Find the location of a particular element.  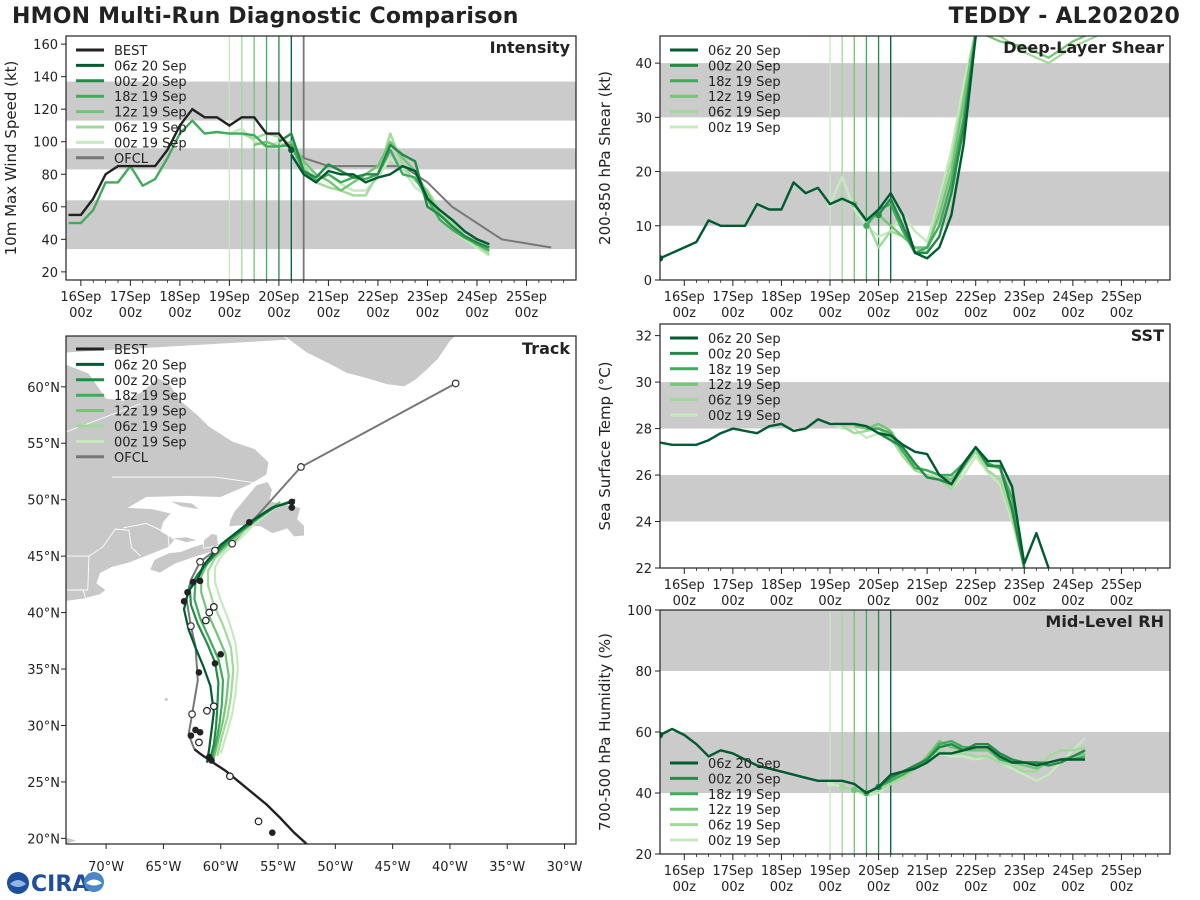

intensity-title: Intensity is located at coordinates (530, 47).